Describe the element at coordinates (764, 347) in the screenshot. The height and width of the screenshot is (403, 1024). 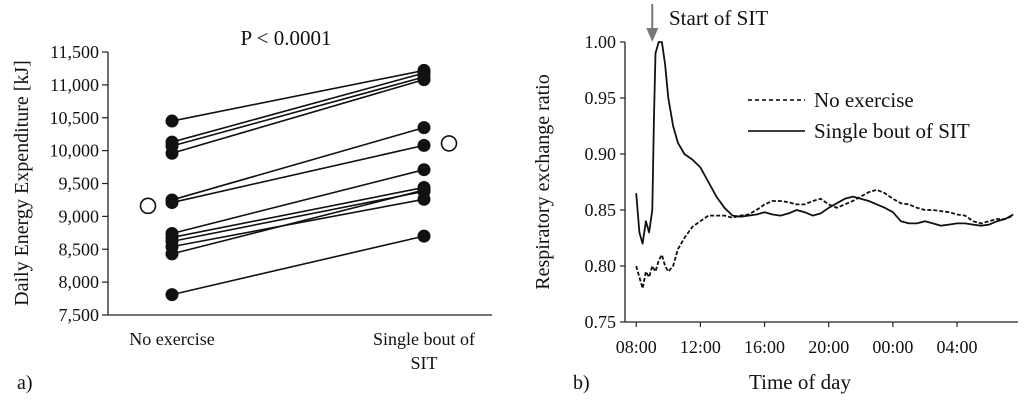
I see `x-tick-label: 16:00` at that location.